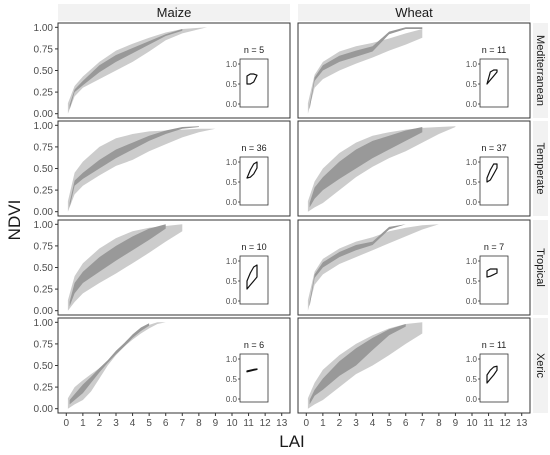 This screenshot has width=550, height=455. I want to click on inset-y-tick-label-wheat-xeric-2: 1.0, so click(472, 359).